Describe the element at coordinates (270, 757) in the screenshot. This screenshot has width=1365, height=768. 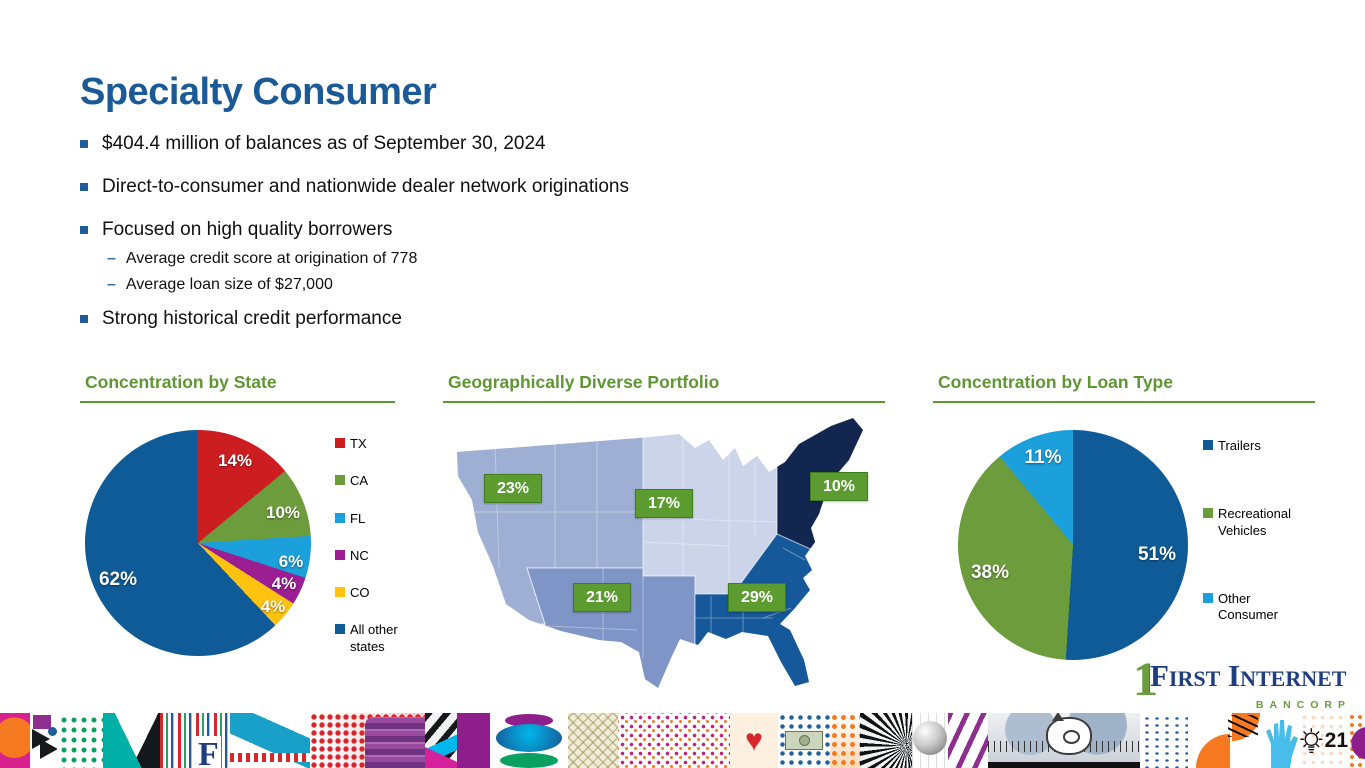
I see `red-checker-strip` at that location.